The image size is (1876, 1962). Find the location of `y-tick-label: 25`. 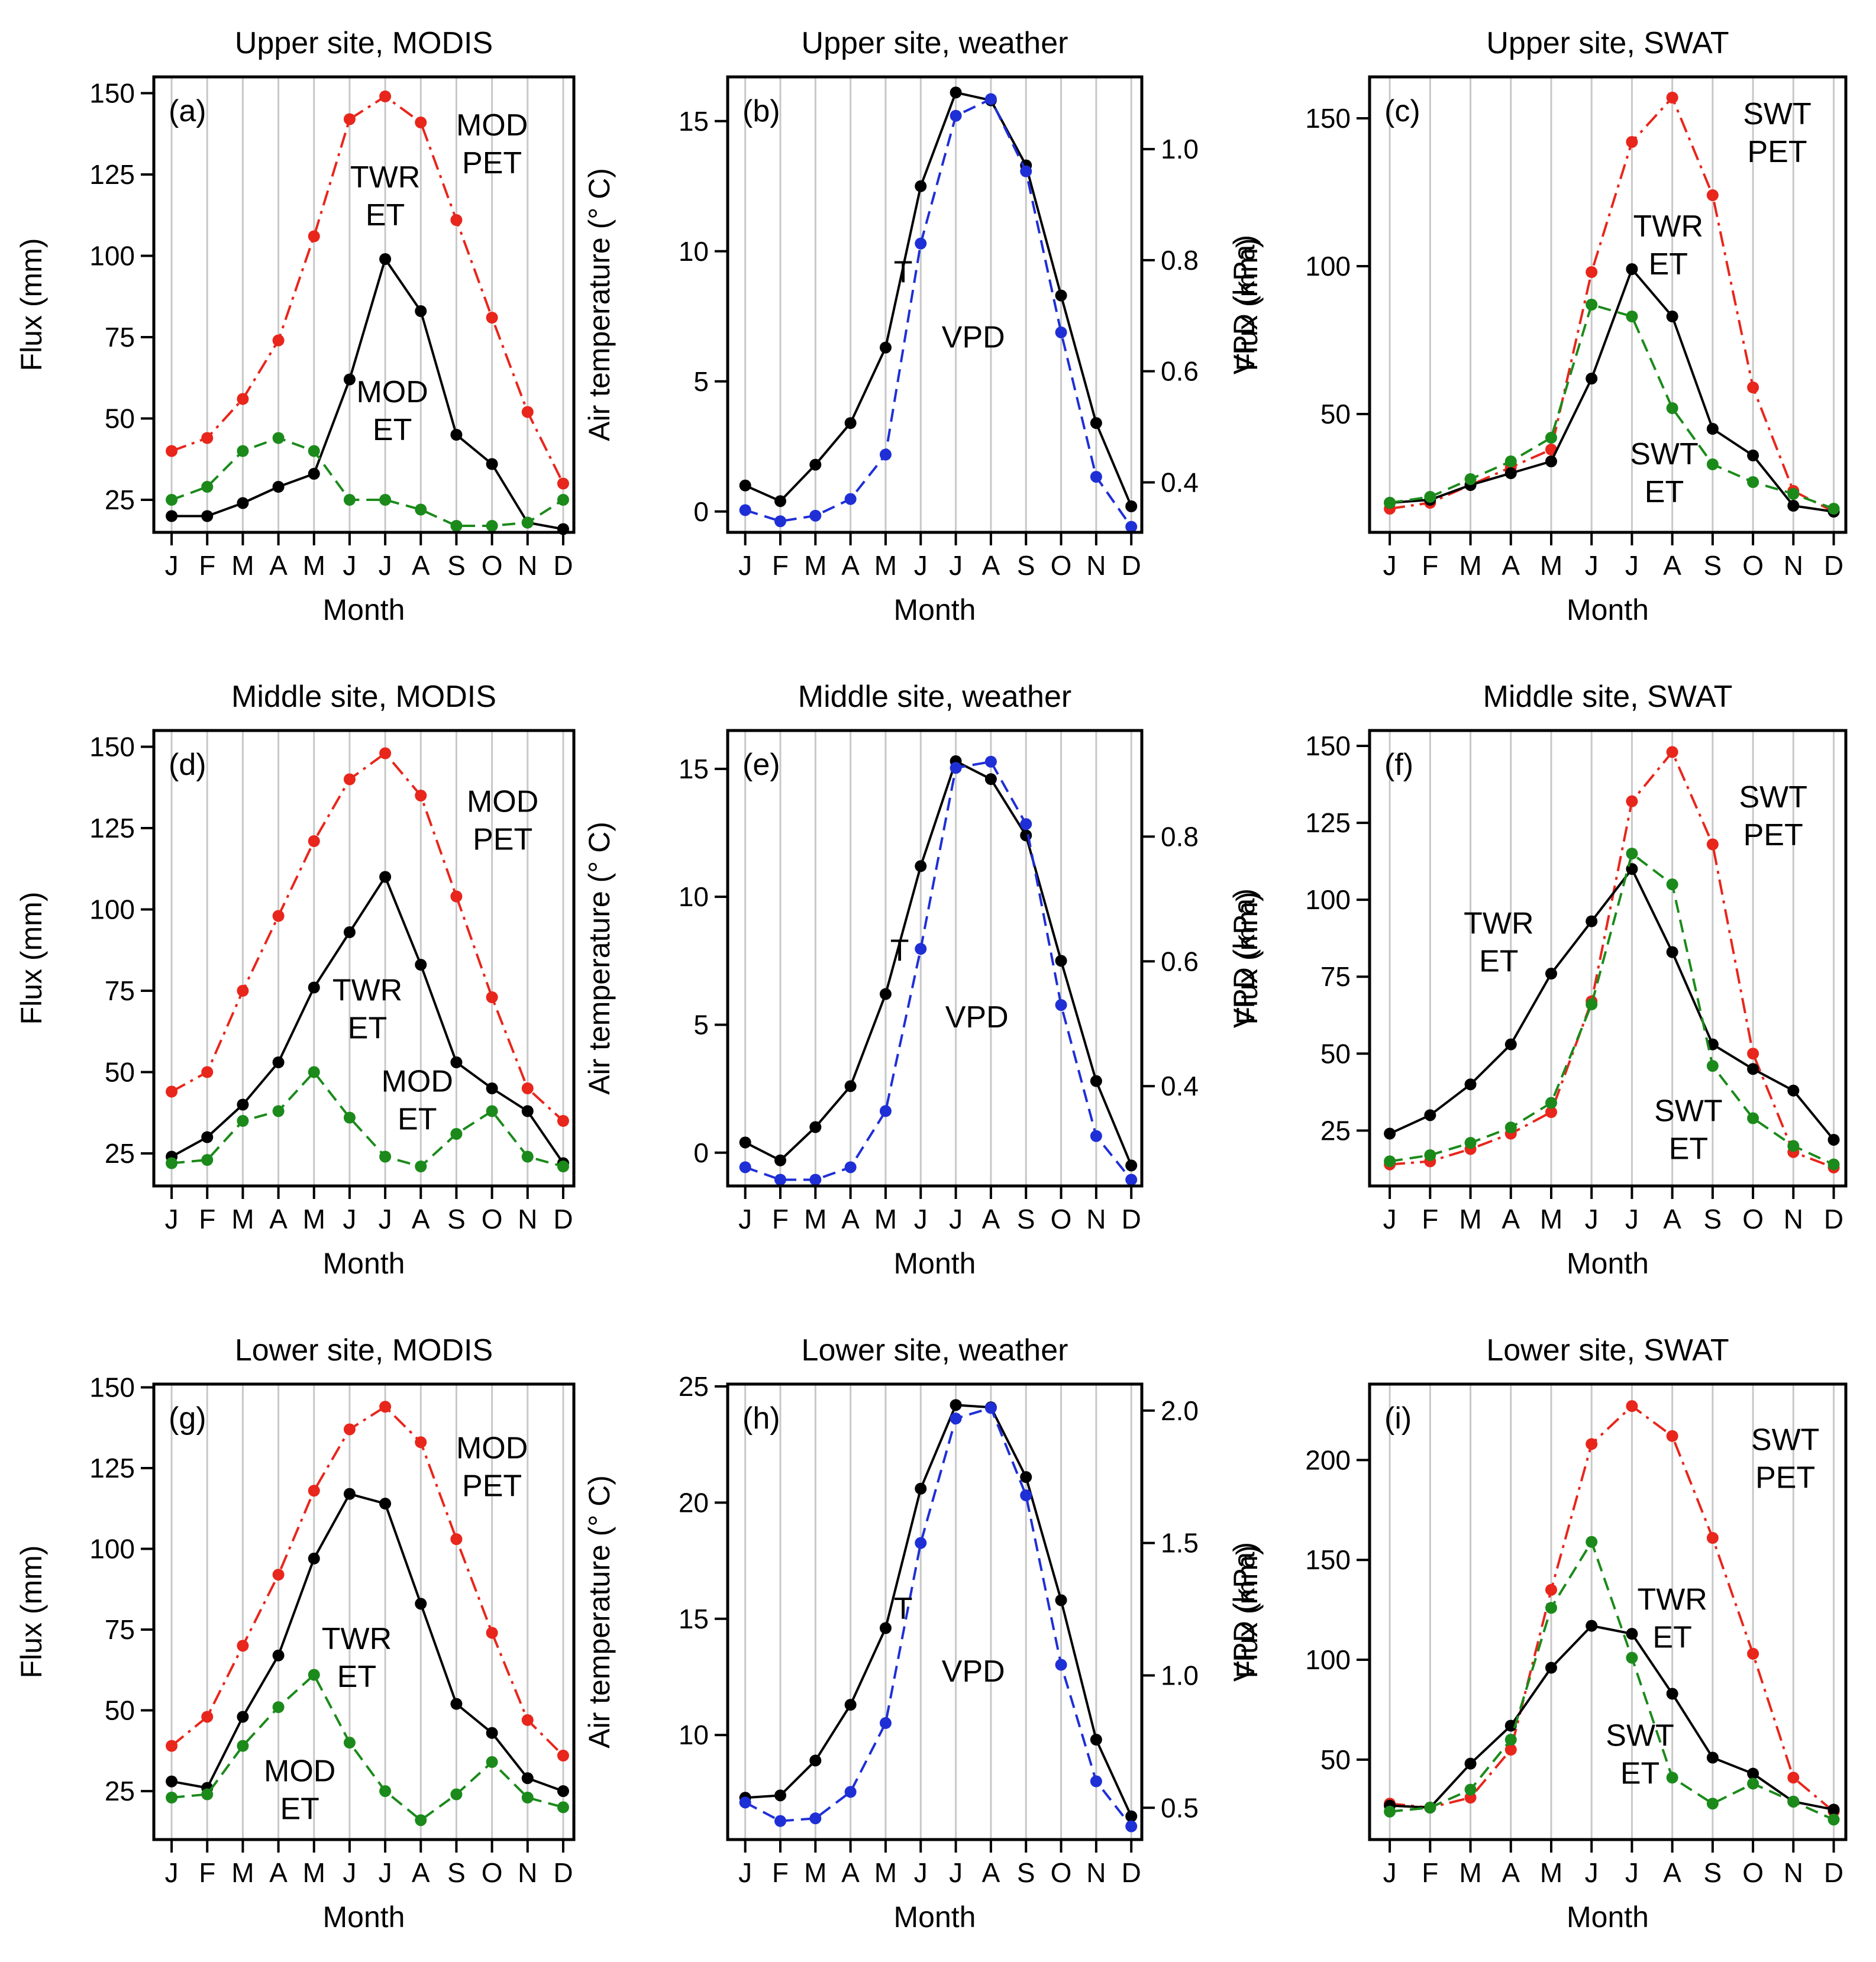

y-tick-label: 25 is located at coordinates (694, 1387).